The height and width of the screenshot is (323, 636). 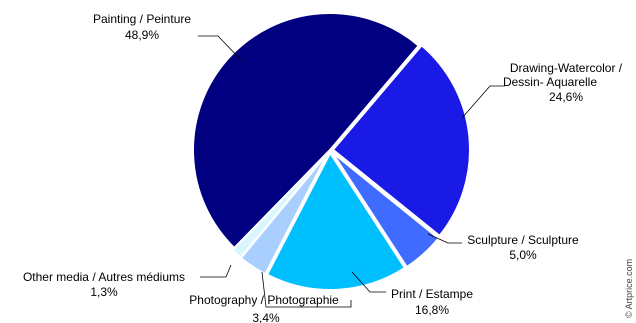 I want to click on slice-label-photography: Photography / Photographie, so click(x=264, y=300).